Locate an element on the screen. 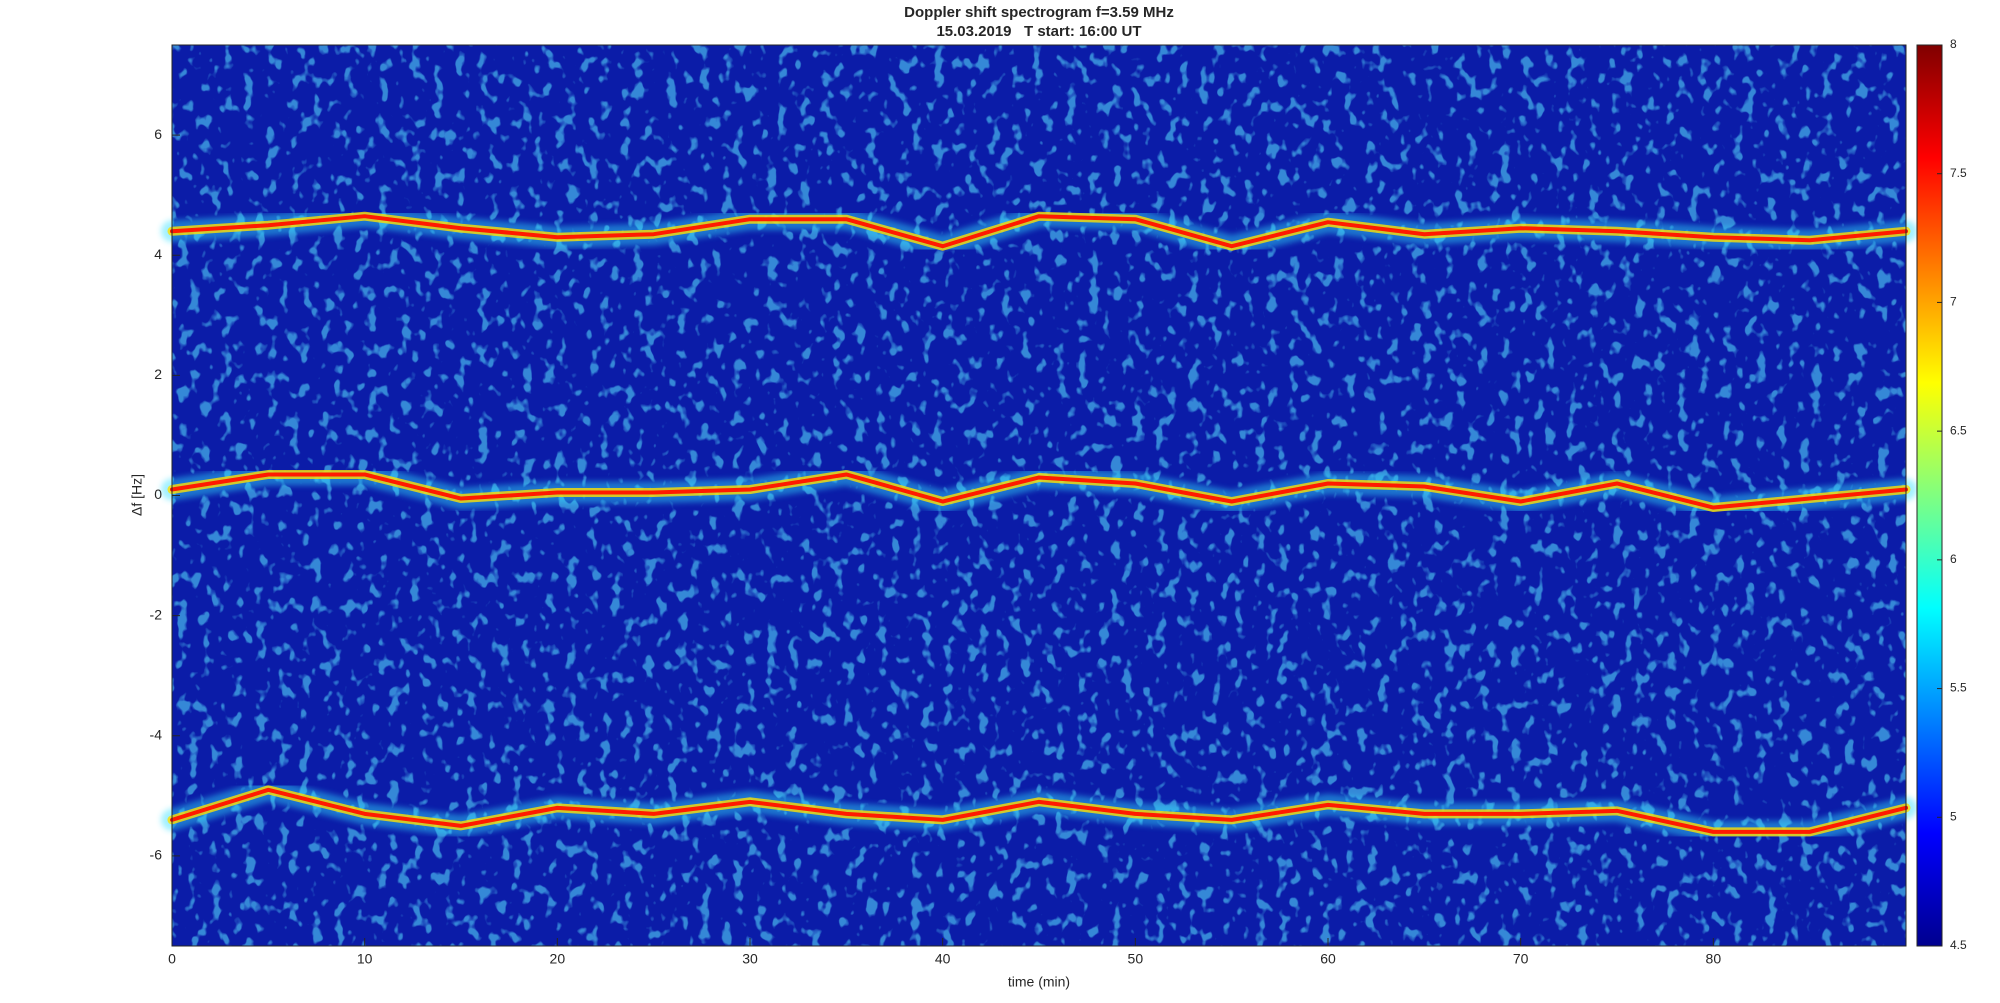 The width and height of the screenshot is (2000, 1003). x-tick-label: 70 is located at coordinates (1521, 959).